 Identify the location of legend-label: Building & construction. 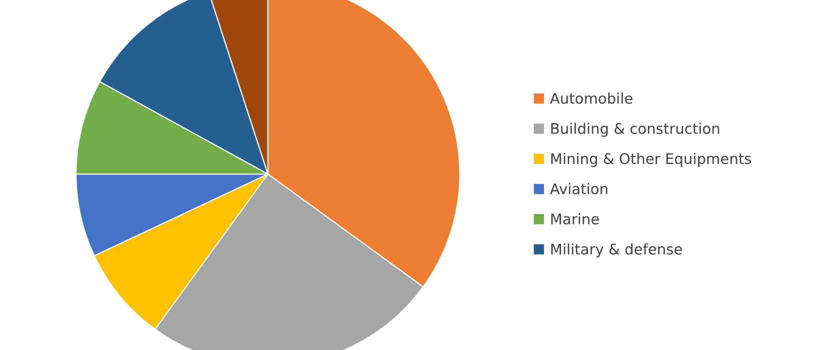
(635, 129).